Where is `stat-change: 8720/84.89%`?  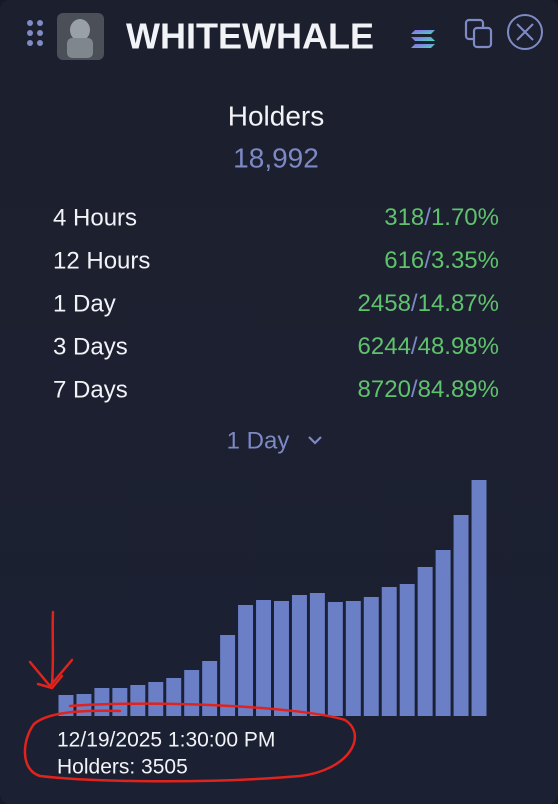 stat-change: 8720/84.89% is located at coordinates (428, 389).